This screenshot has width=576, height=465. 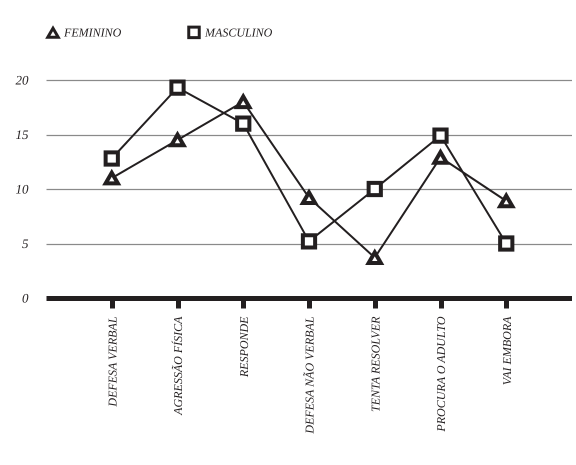 What do you see at coordinates (22, 80) in the screenshot?
I see `y-tick-label: 20` at bounding box center [22, 80].